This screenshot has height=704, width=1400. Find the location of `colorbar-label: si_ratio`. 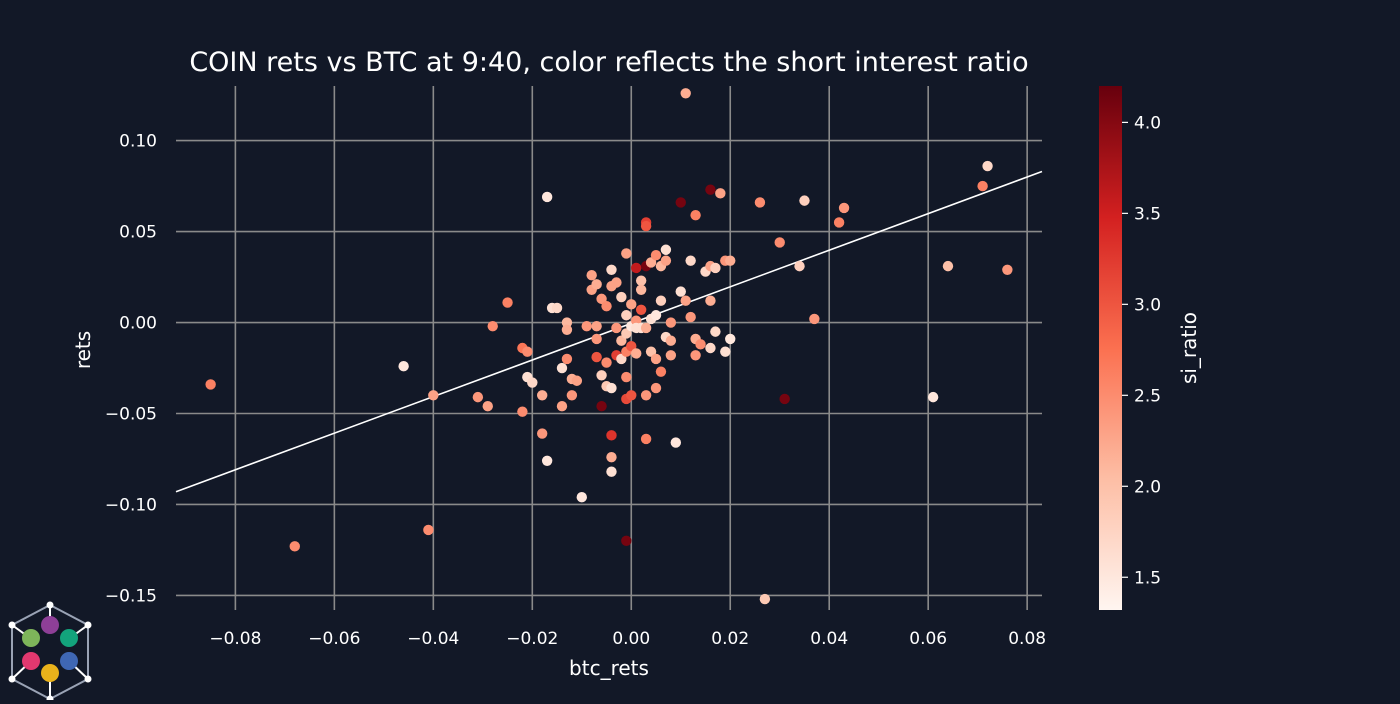

colorbar-label: si_ratio is located at coordinates (1189, 348).